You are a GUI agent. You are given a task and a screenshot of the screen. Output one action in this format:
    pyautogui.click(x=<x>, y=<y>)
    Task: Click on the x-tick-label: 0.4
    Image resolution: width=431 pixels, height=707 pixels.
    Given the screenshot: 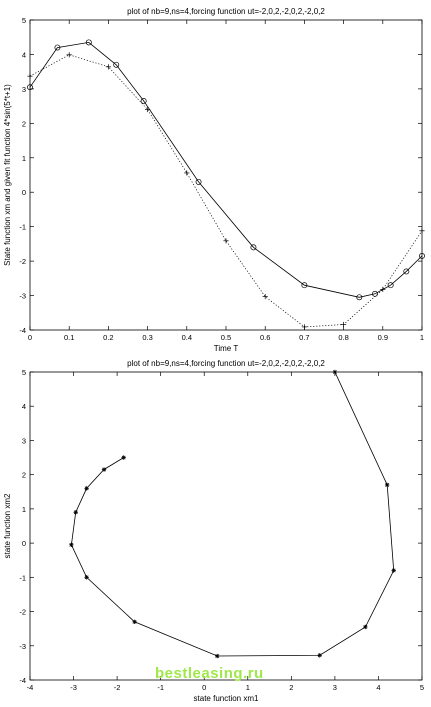 What is the action you would take?
    pyautogui.click(x=187, y=337)
    